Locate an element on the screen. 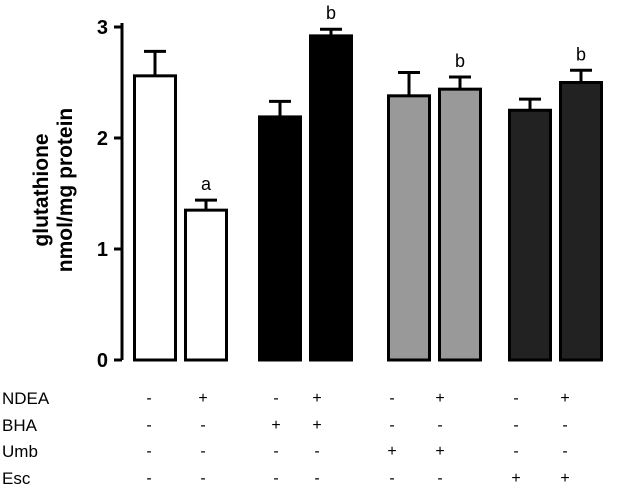 The image size is (623, 488). y-axis-title-line1: glutathione is located at coordinates (41, 189).